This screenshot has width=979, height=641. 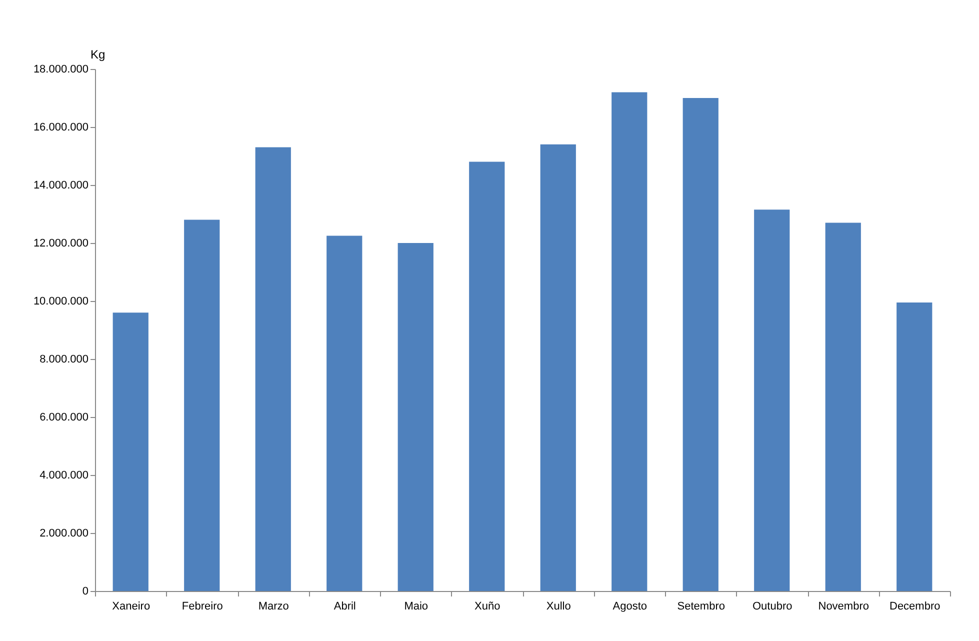 I want to click on y-tick-label: 14.000.000, so click(x=60, y=186).